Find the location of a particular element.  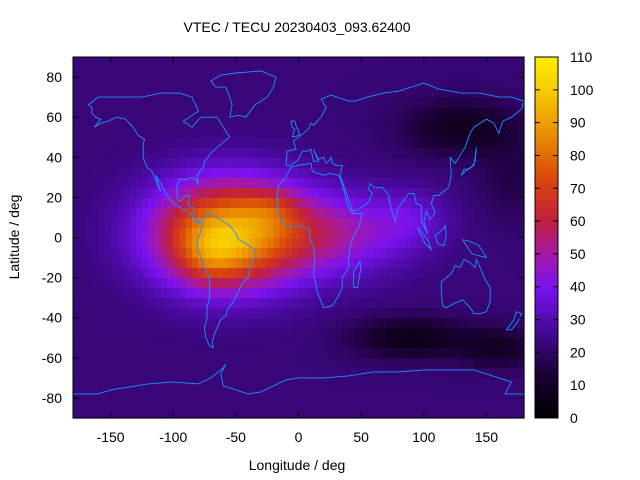

coastline-indonesia is located at coordinates (425, 239).